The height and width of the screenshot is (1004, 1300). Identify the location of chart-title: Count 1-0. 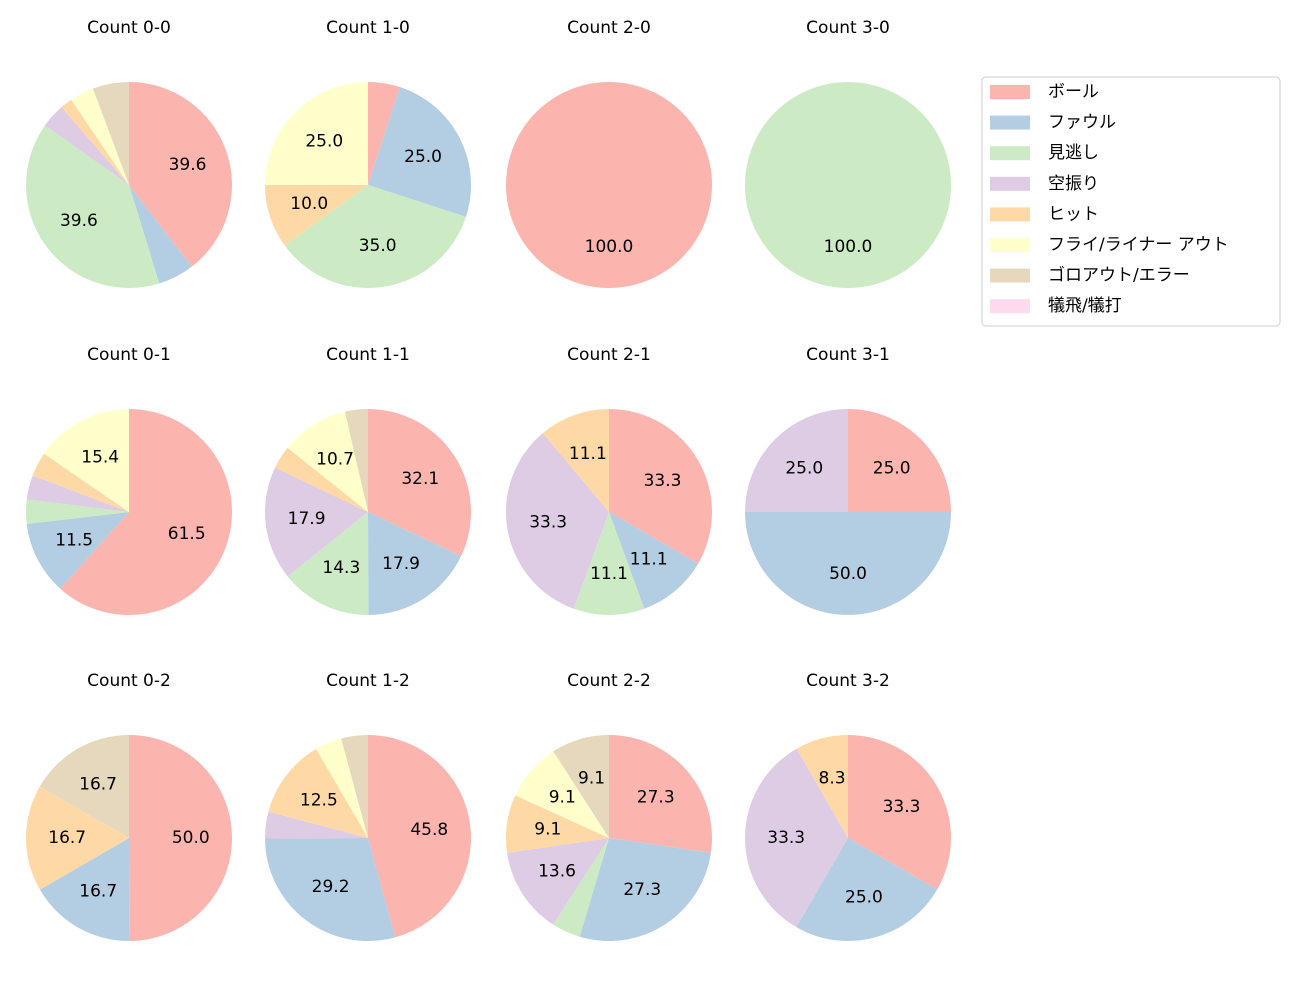
(368, 28).